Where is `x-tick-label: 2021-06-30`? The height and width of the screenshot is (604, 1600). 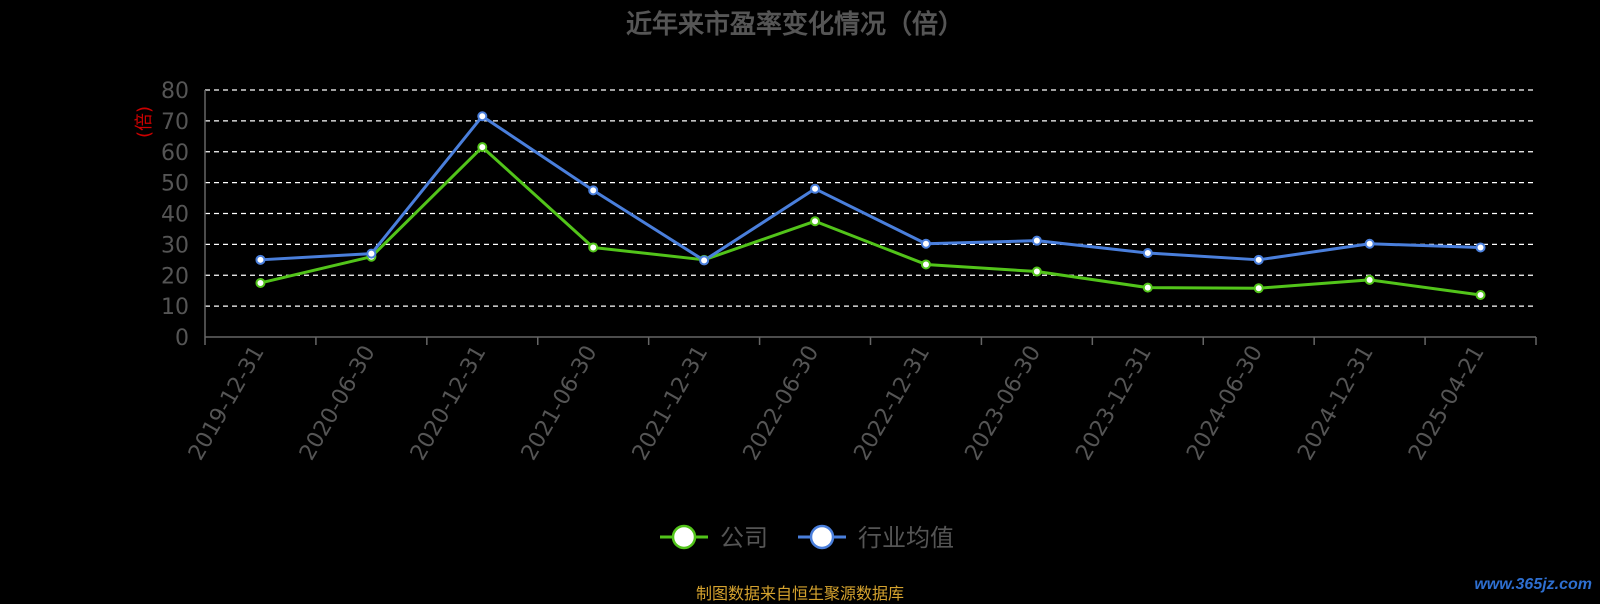 x-tick-label: 2021-06-30 is located at coordinates (560, 403).